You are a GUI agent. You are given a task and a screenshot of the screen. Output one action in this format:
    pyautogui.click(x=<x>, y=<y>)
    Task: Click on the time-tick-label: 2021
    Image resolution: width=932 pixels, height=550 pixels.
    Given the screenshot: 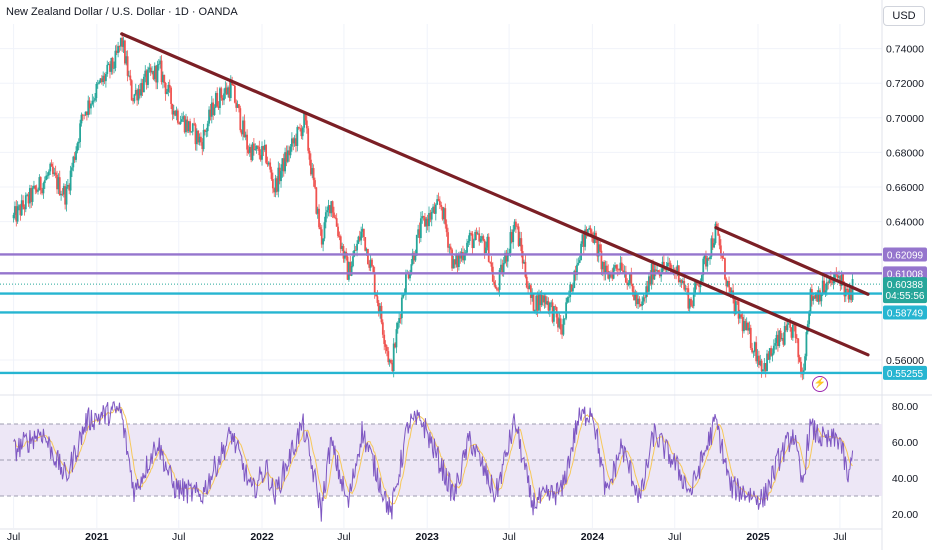 What is the action you would take?
    pyautogui.click(x=97, y=537)
    